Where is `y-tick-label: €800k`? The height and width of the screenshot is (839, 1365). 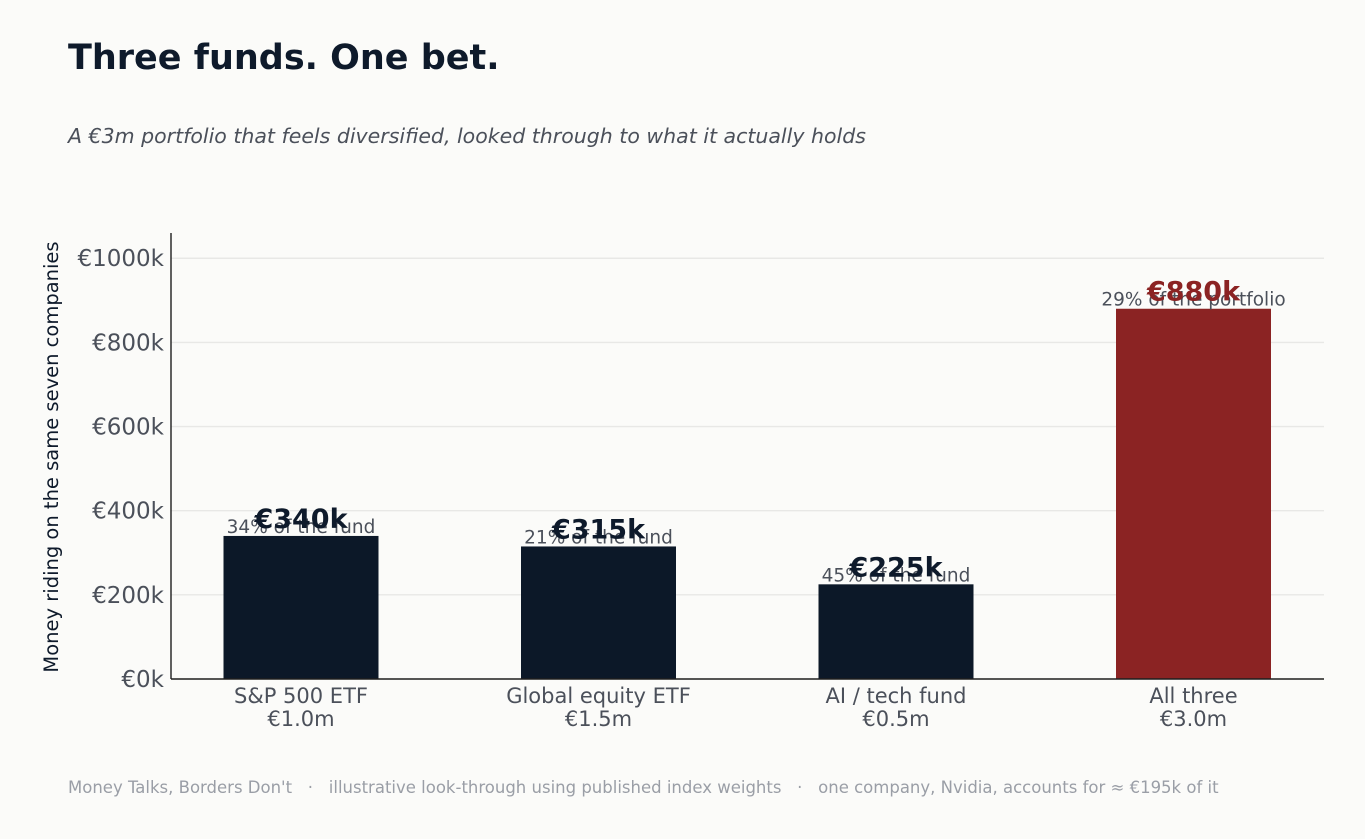
y-tick-label: €800k is located at coordinates (128, 343).